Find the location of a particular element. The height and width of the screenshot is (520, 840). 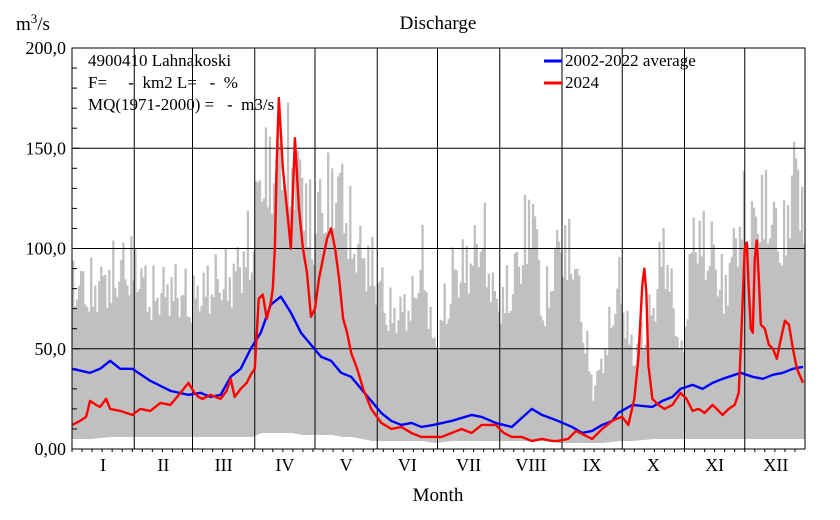

legend-label-2024: 2024 is located at coordinates (582, 82).